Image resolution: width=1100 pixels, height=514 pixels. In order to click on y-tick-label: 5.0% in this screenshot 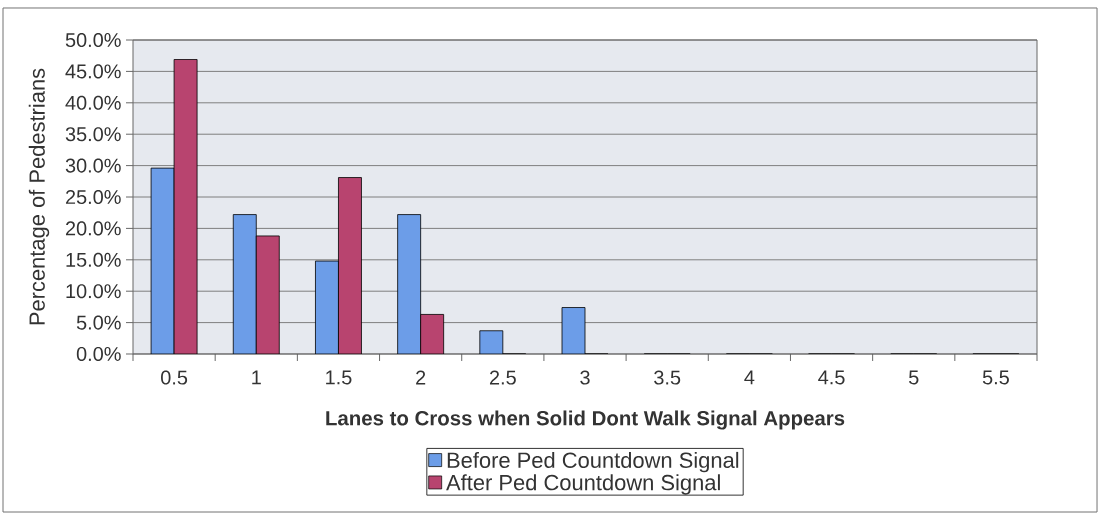, I will do `click(98, 322)`.